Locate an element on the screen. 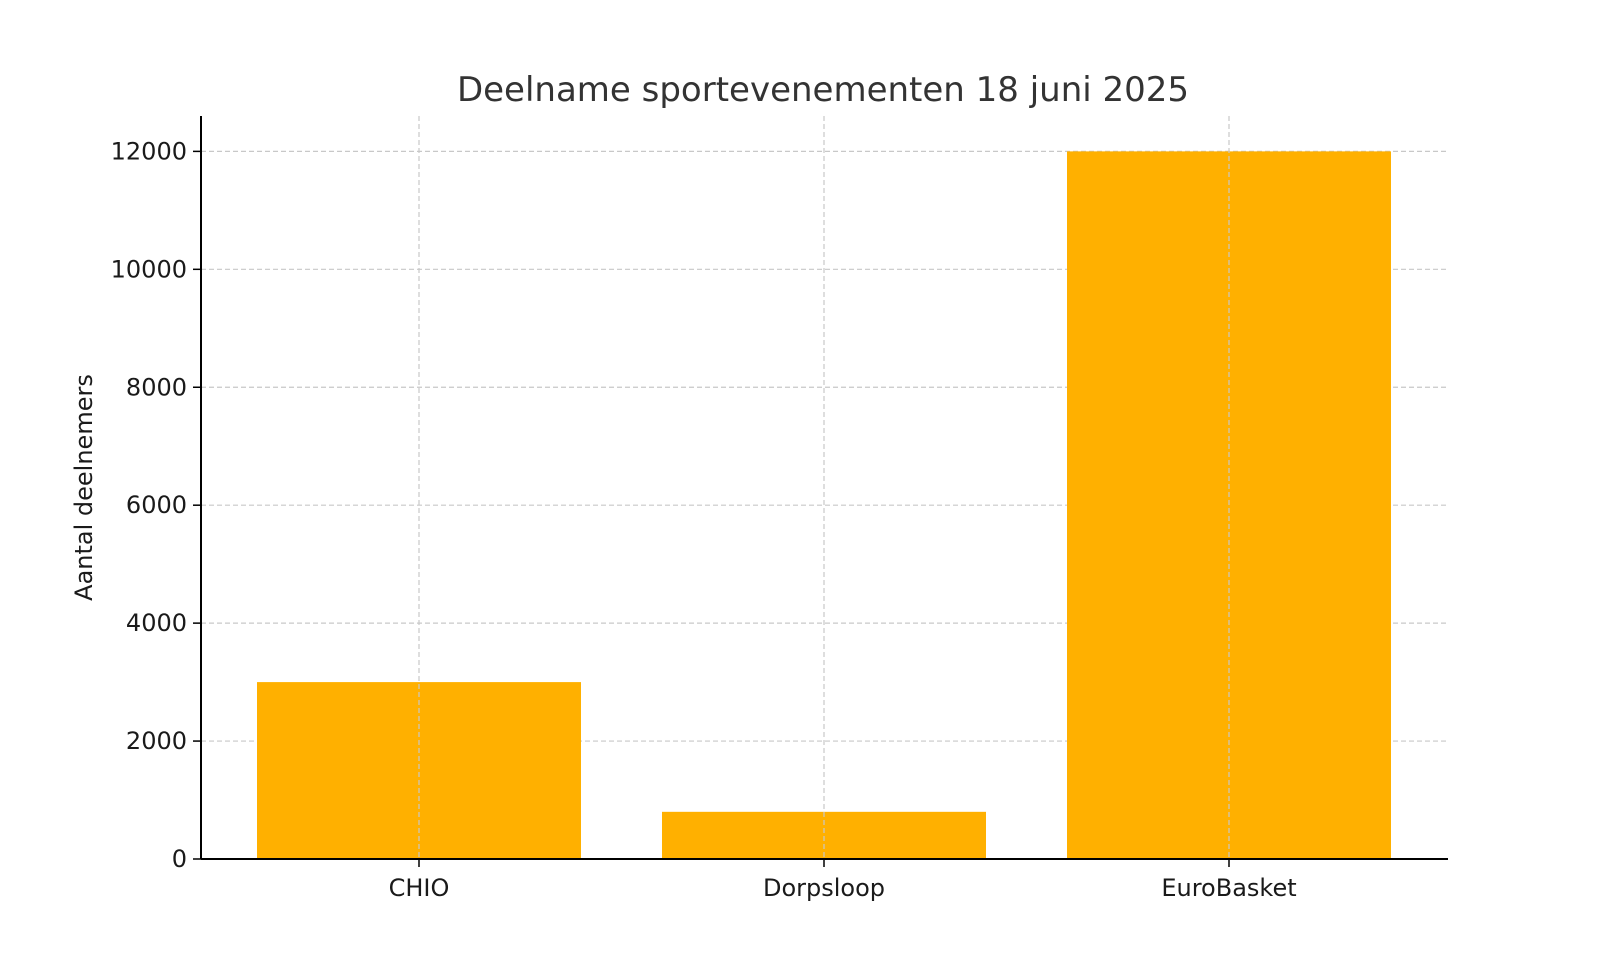 Image resolution: width=1600 pixels, height=964 pixels. y-ticks: 0 2000 4000 6000 8000 10000 12000 is located at coordinates (156, 505).